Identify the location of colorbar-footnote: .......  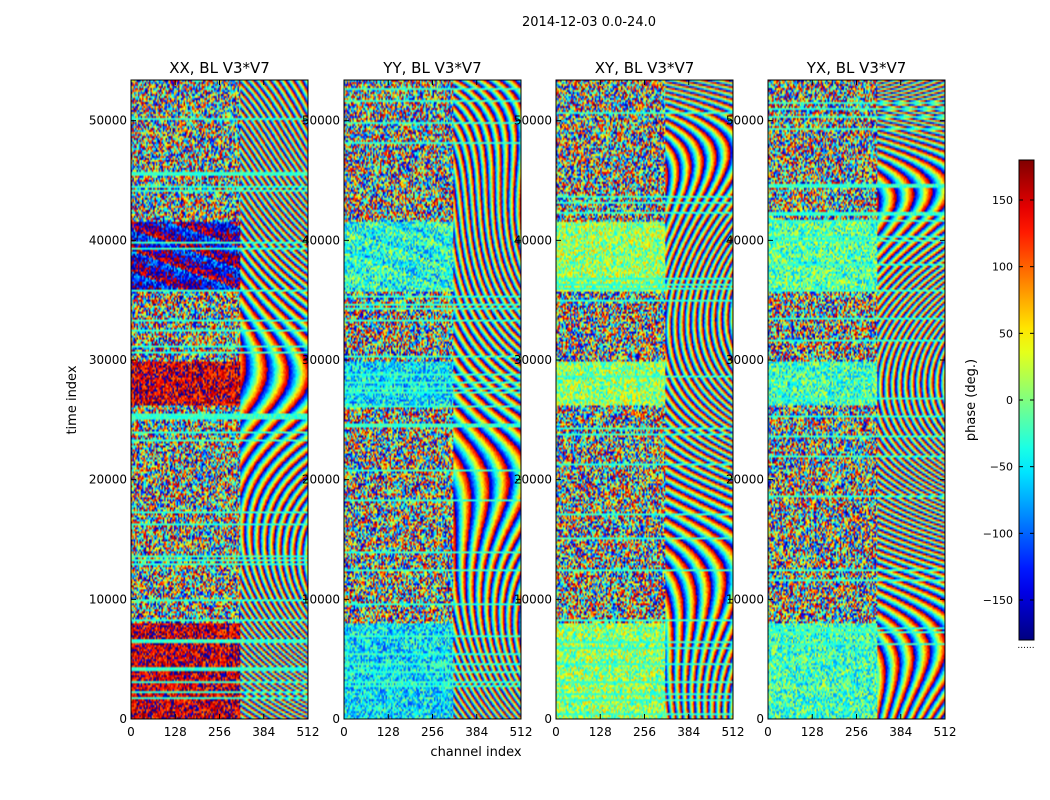
(1025, 646).